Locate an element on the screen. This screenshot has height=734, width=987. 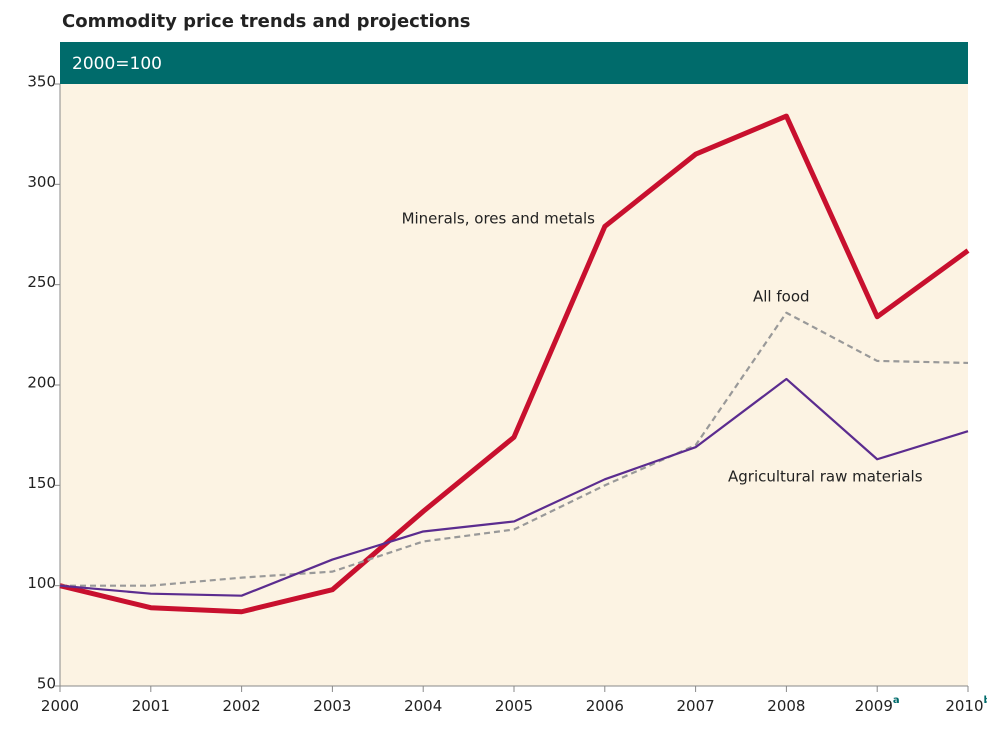
x-tick-text: 2002 is located at coordinates (242, 706).